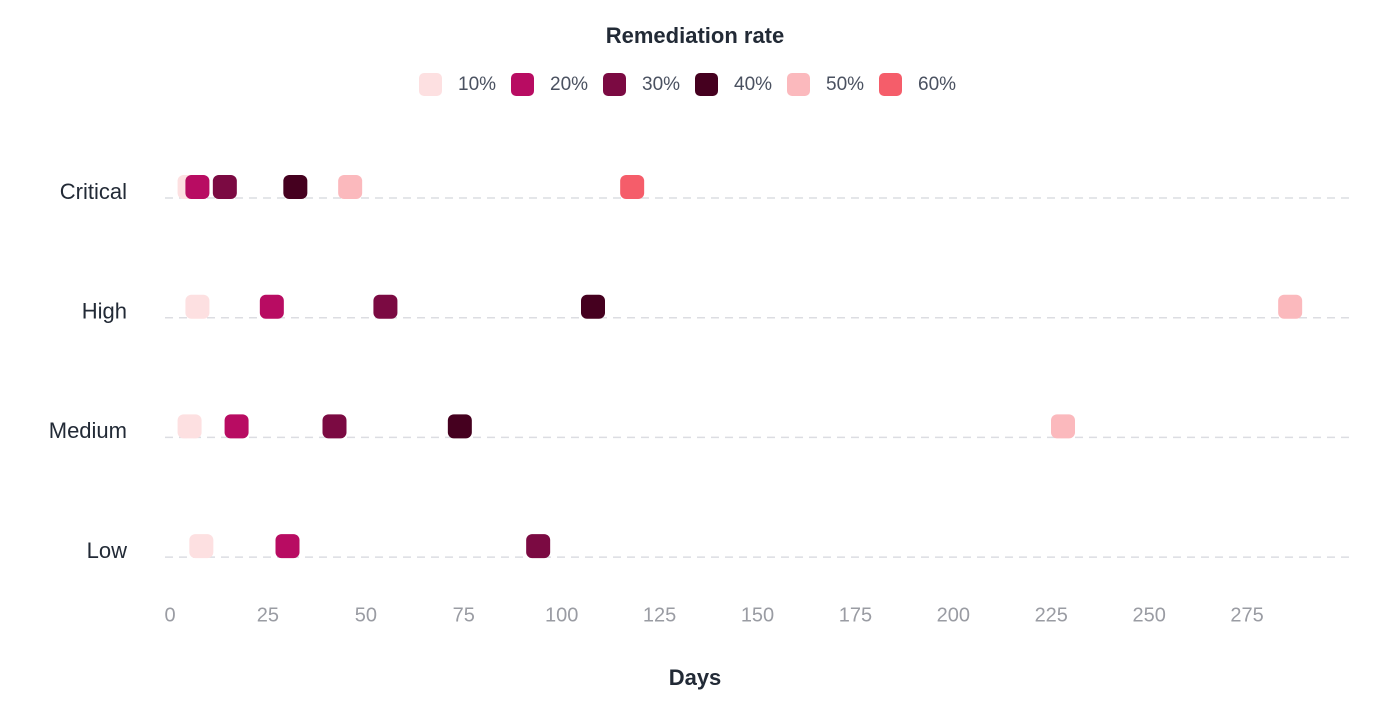  What do you see at coordinates (107, 550) in the screenshot?
I see `y-tick-label: Low` at bounding box center [107, 550].